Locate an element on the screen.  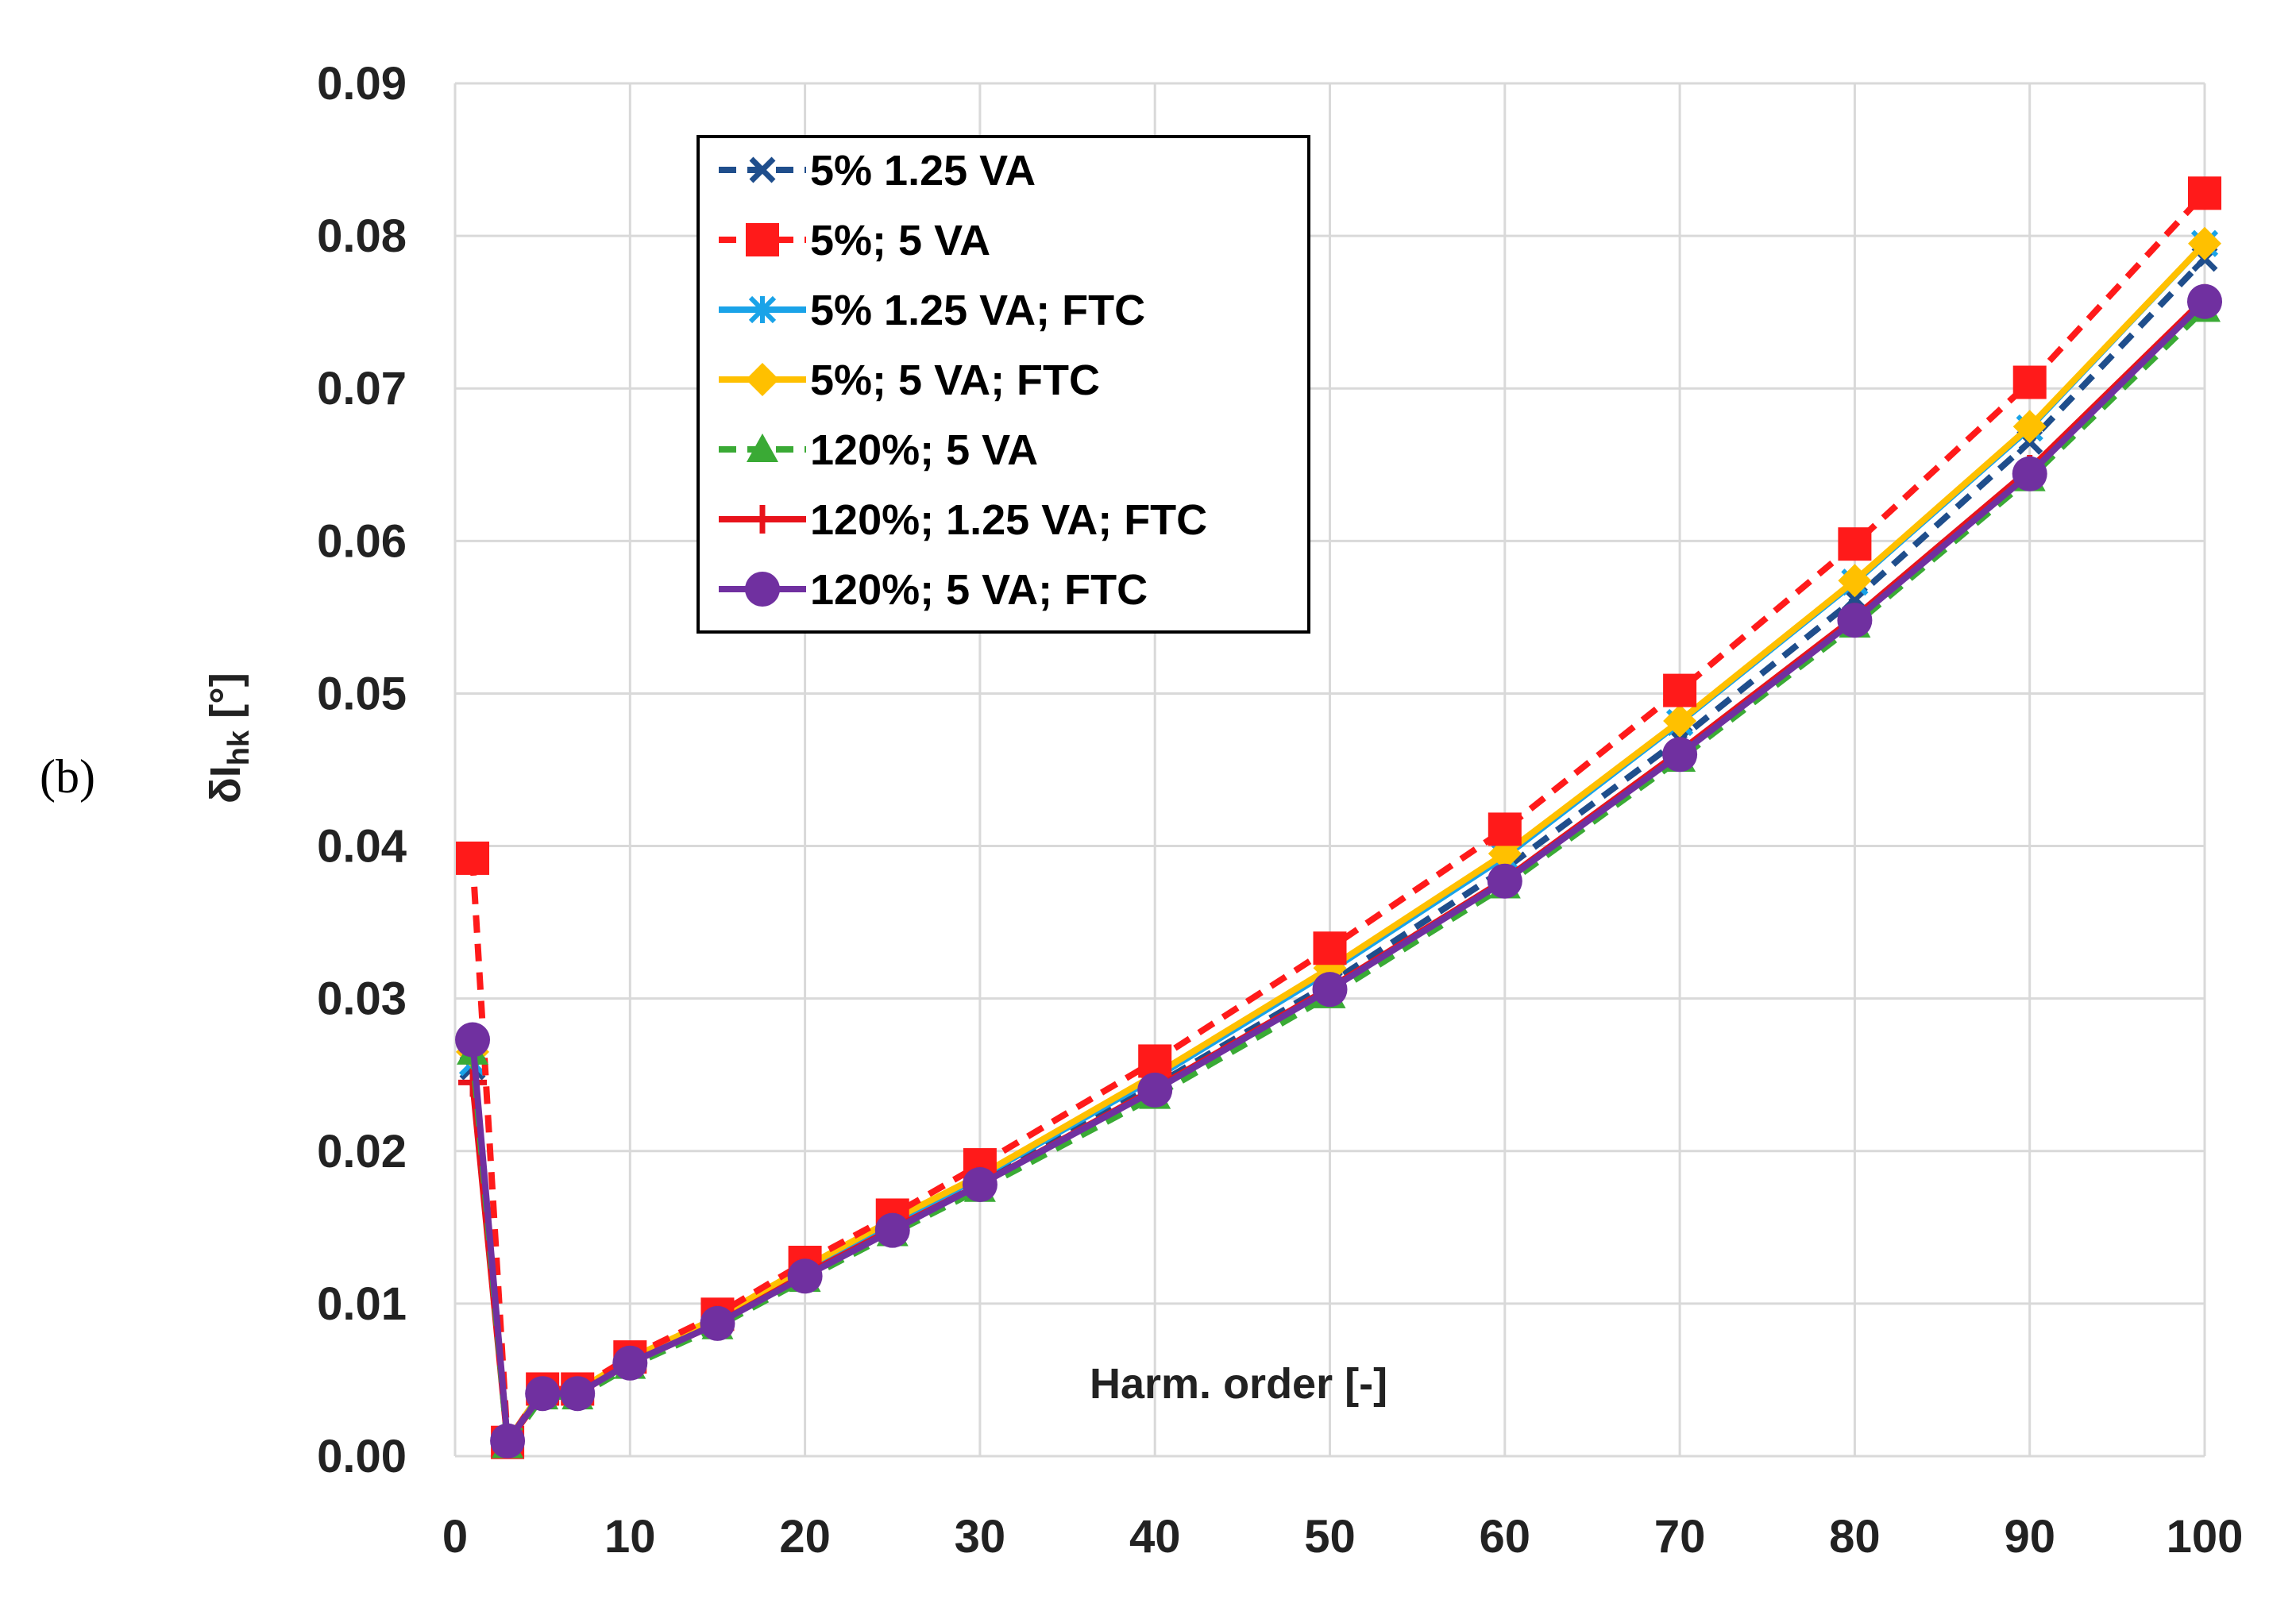
y-tick-label: 0.04 is located at coordinates (362, 847).